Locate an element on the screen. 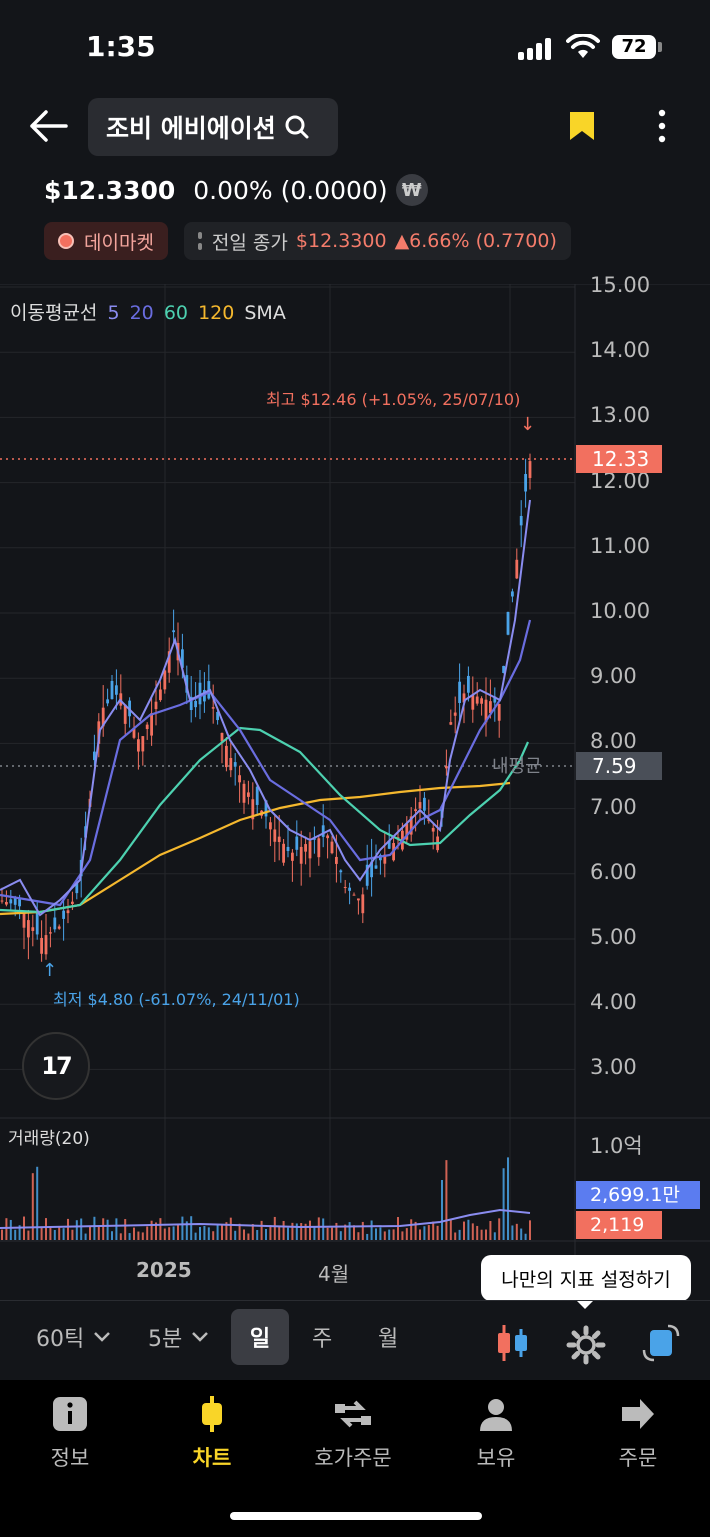  badge-row: 데이마켓 전일 종가 $12.3300 ▲6.66% (0.7700) is located at coordinates (307, 241).